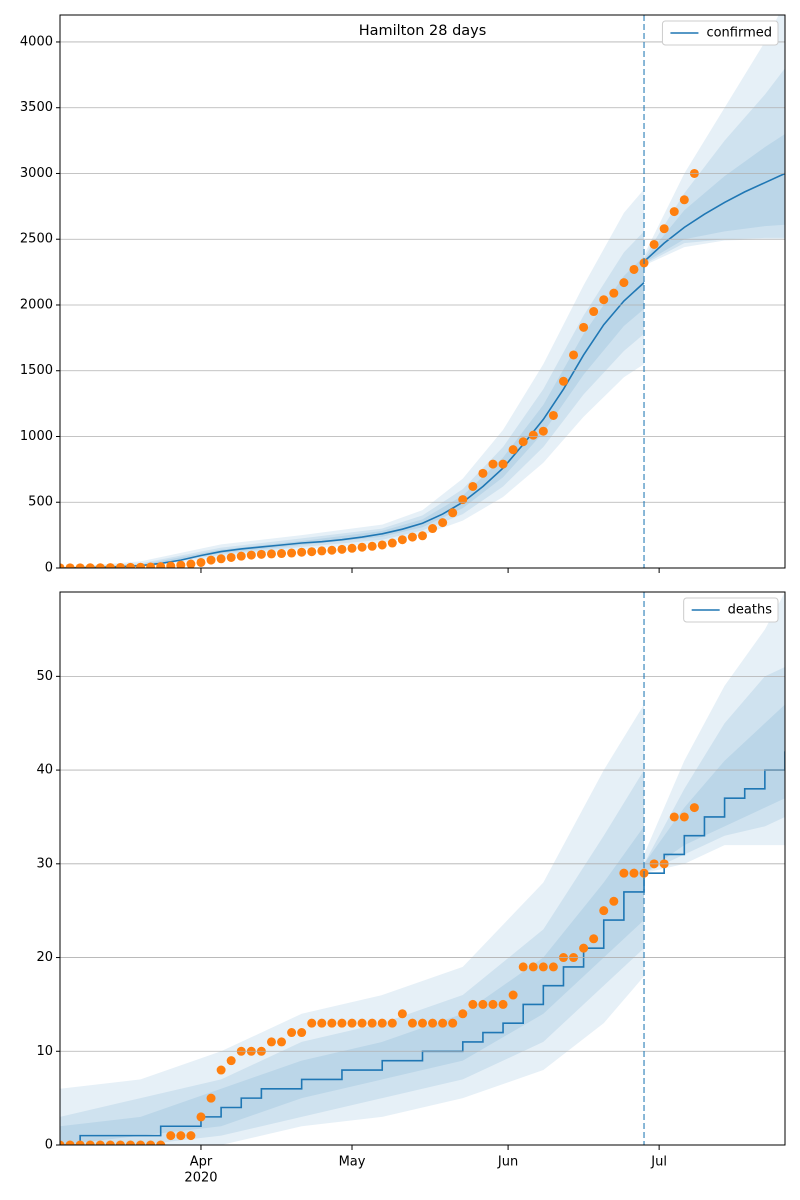  I want to click on x-tick-label: May, so click(352, 1162).